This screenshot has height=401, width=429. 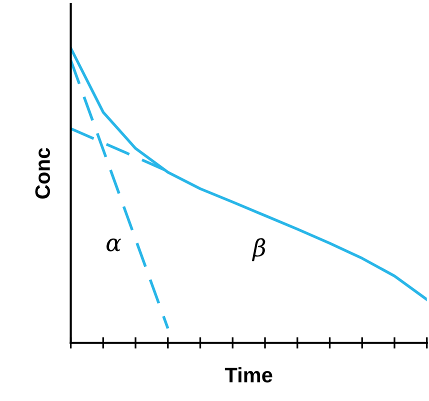 What do you see at coordinates (259, 250) in the screenshot?
I see `annotation: β` at bounding box center [259, 250].